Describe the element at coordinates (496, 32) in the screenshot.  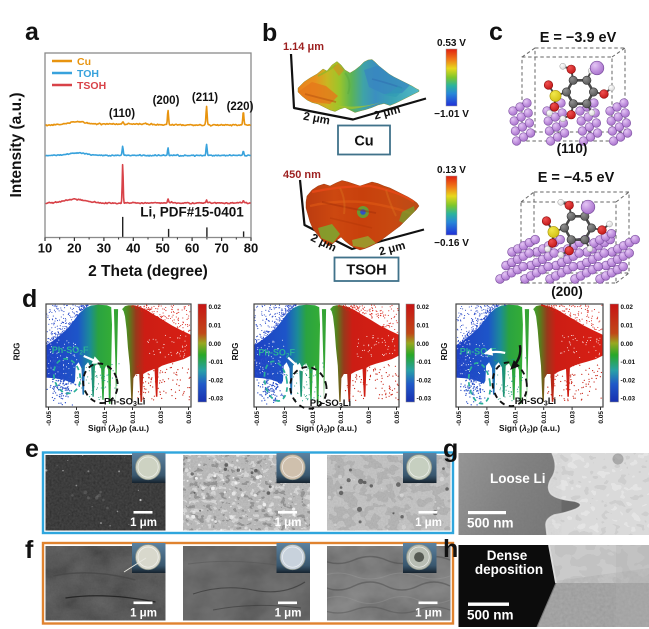
I see `svg-text: c` at that location.